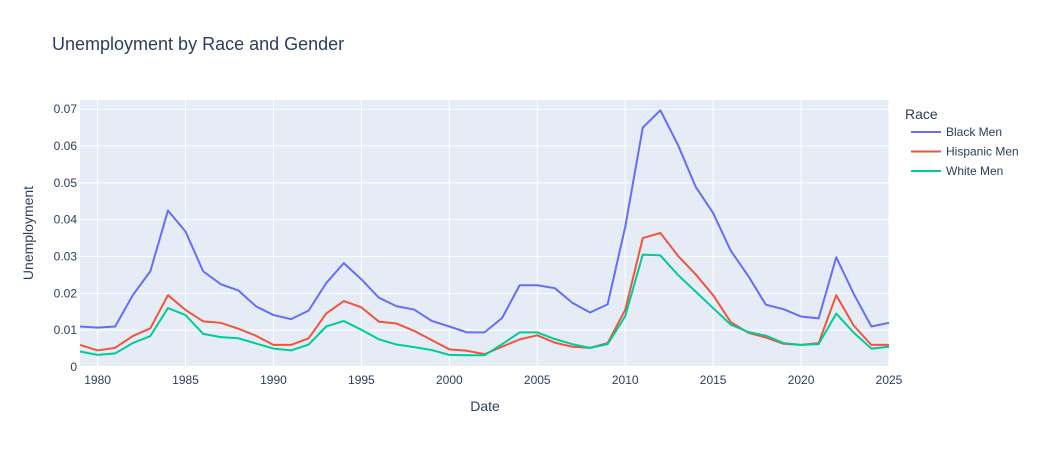 Image resolution: width=1042 pixels, height=455 pixels. Describe the element at coordinates (97, 380) in the screenshot. I see `x-tick-label: 1980` at that location.